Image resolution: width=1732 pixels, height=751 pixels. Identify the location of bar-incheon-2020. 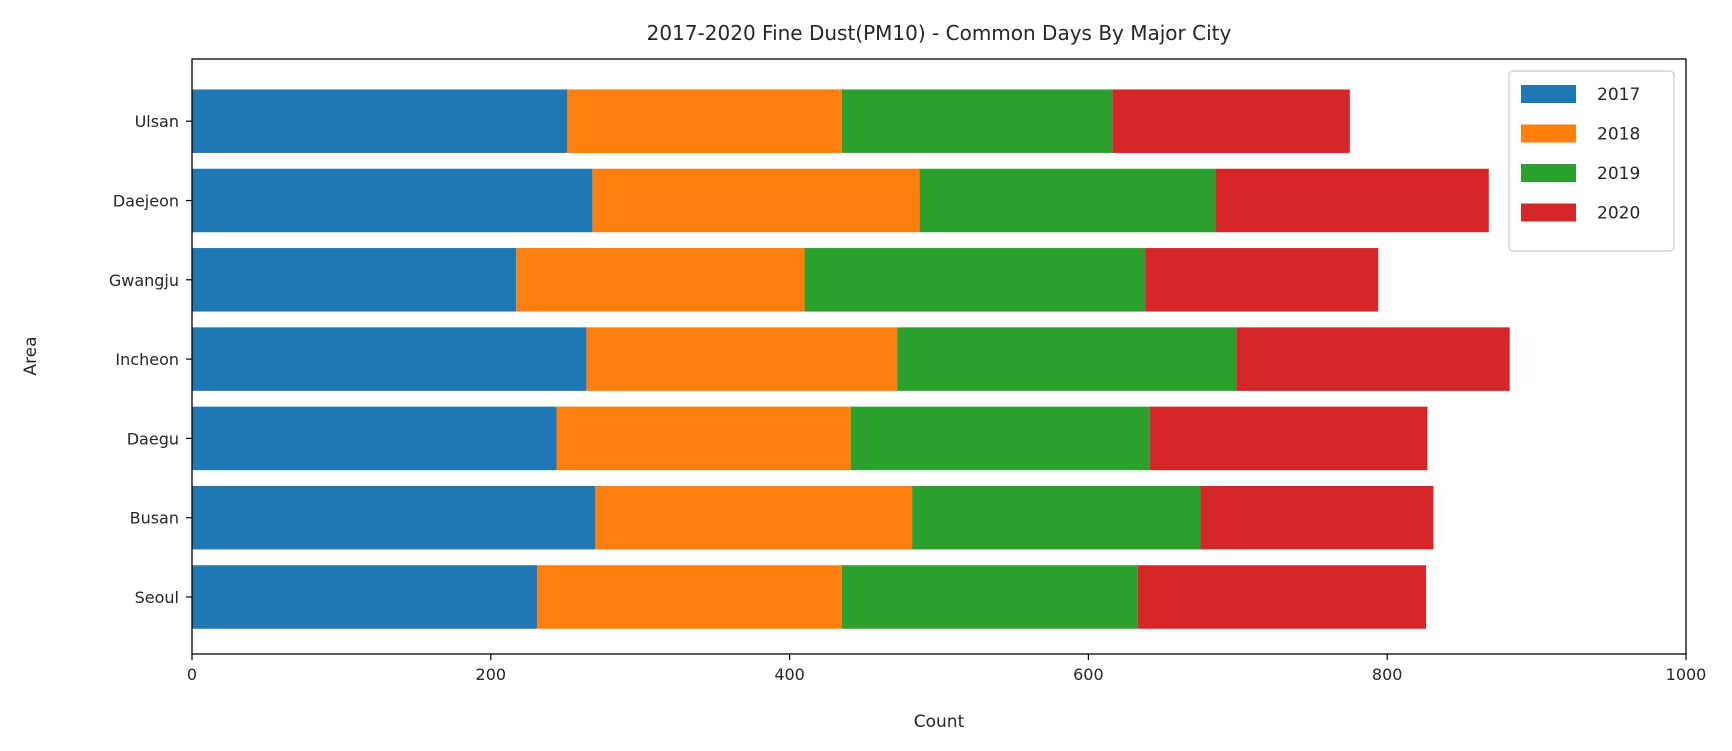
(1373, 359).